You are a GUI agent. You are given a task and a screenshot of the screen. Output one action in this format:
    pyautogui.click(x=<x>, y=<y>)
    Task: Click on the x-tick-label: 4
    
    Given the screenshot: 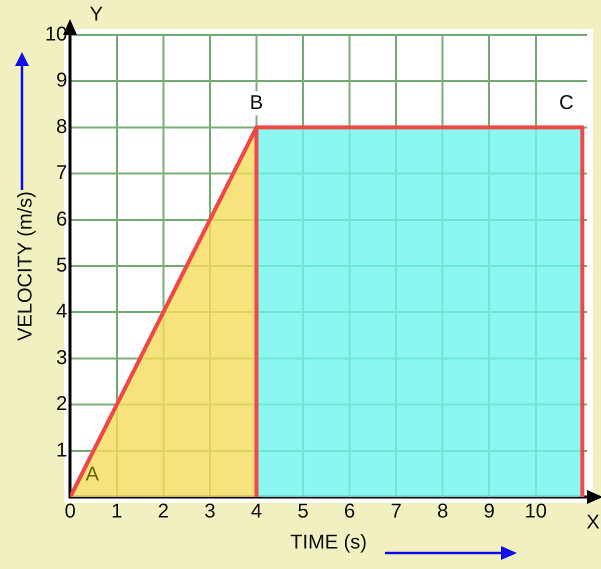 What is the action you would take?
    pyautogui.click(x=256, y=511)
    